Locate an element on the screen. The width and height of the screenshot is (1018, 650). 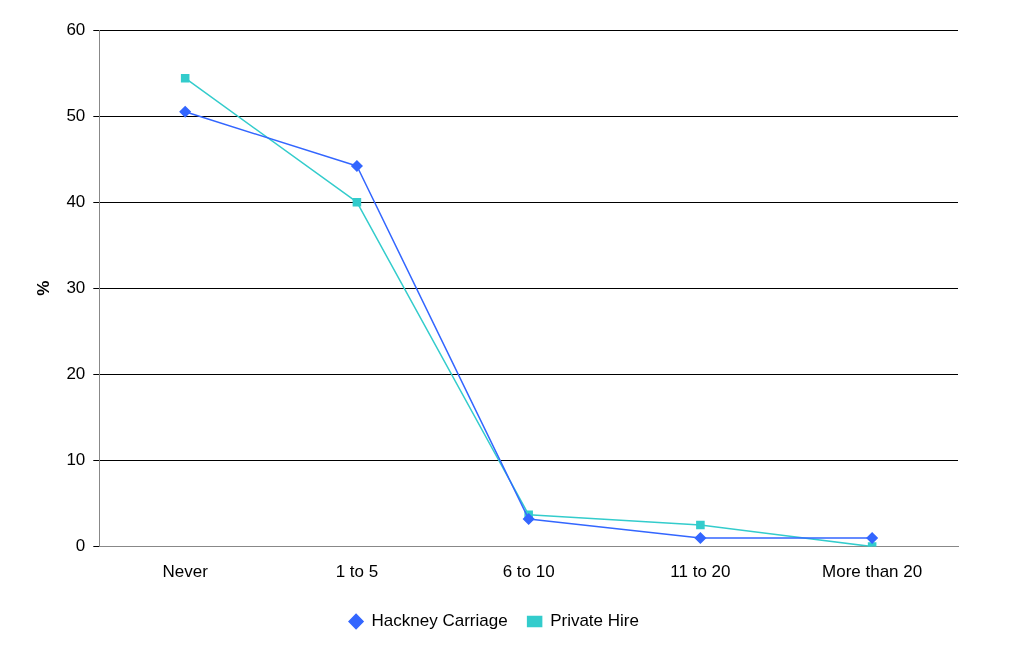
legend-label: Hackney Carriage is located at coordinates (439, 621).